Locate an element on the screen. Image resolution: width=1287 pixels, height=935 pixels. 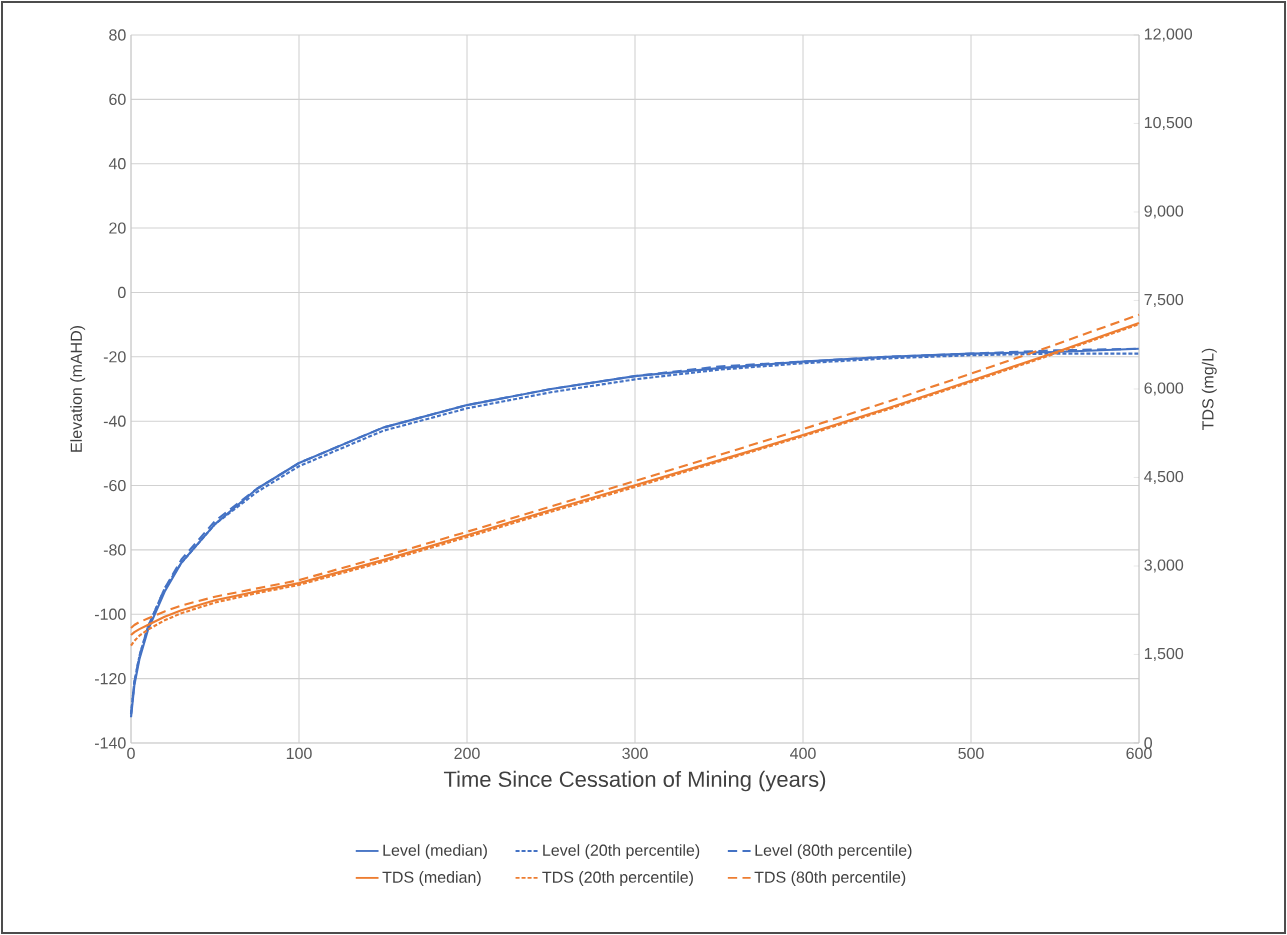
legend-label: Level (80th percentile) is located at coordinates (833, 852).